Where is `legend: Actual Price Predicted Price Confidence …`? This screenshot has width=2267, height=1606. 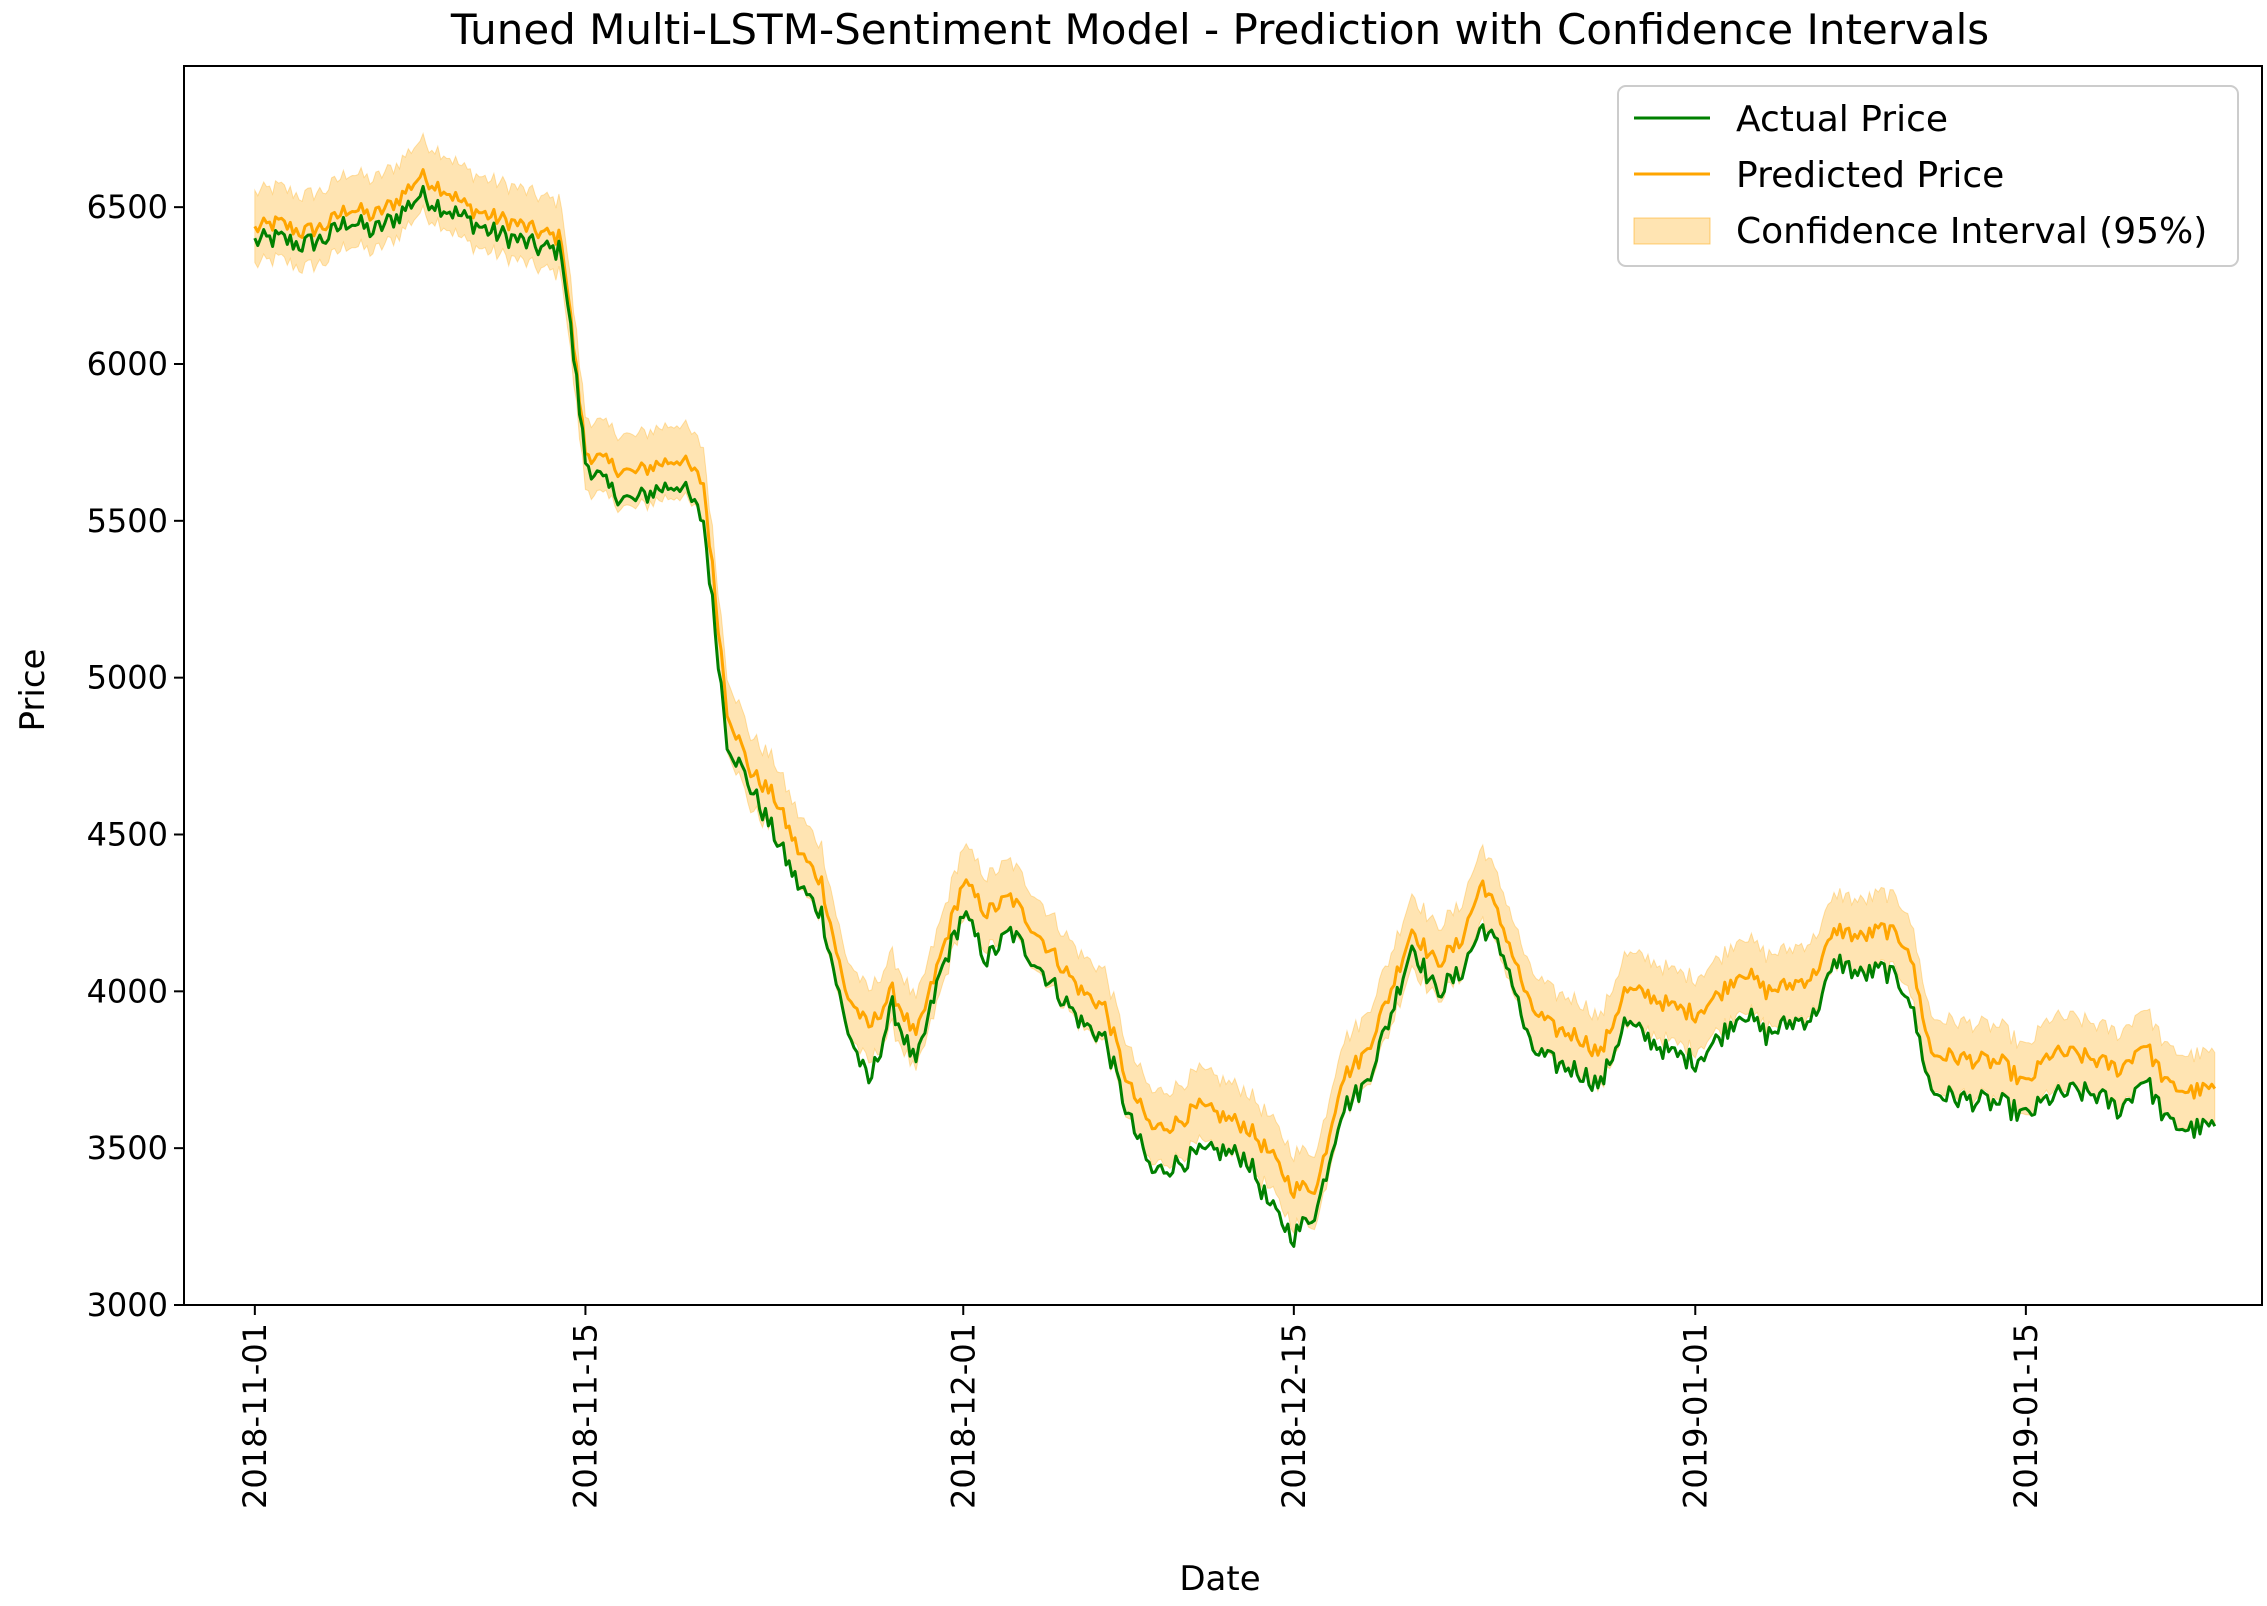 legend: Actual Price Predicted Price Confidence … is located at coordinates (1928, 176).